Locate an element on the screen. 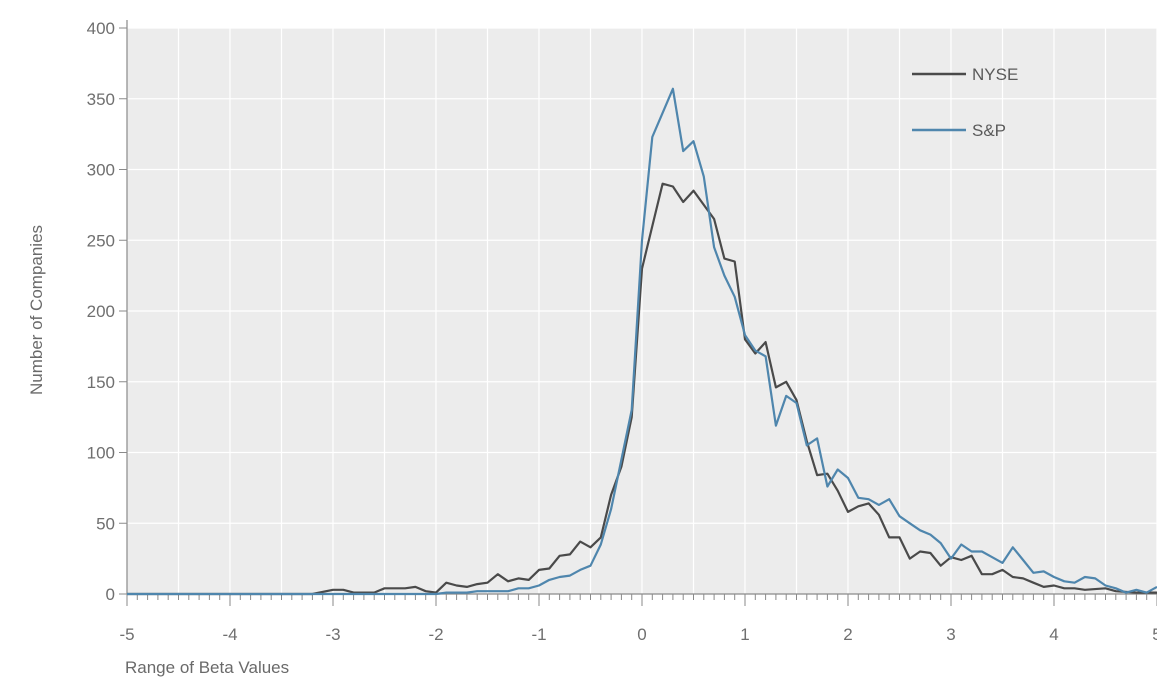 Image resolution: width=1157 pixels, height=680 pixels. x-axis-title: Range of Beta Values is located at coordinates (207, 667).